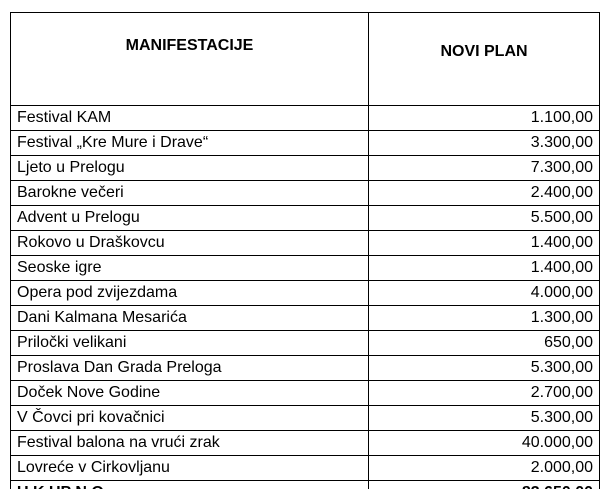 The image size is (611, 489). I want to click on event-name: Advent u Prelogu, so click(189, 218).